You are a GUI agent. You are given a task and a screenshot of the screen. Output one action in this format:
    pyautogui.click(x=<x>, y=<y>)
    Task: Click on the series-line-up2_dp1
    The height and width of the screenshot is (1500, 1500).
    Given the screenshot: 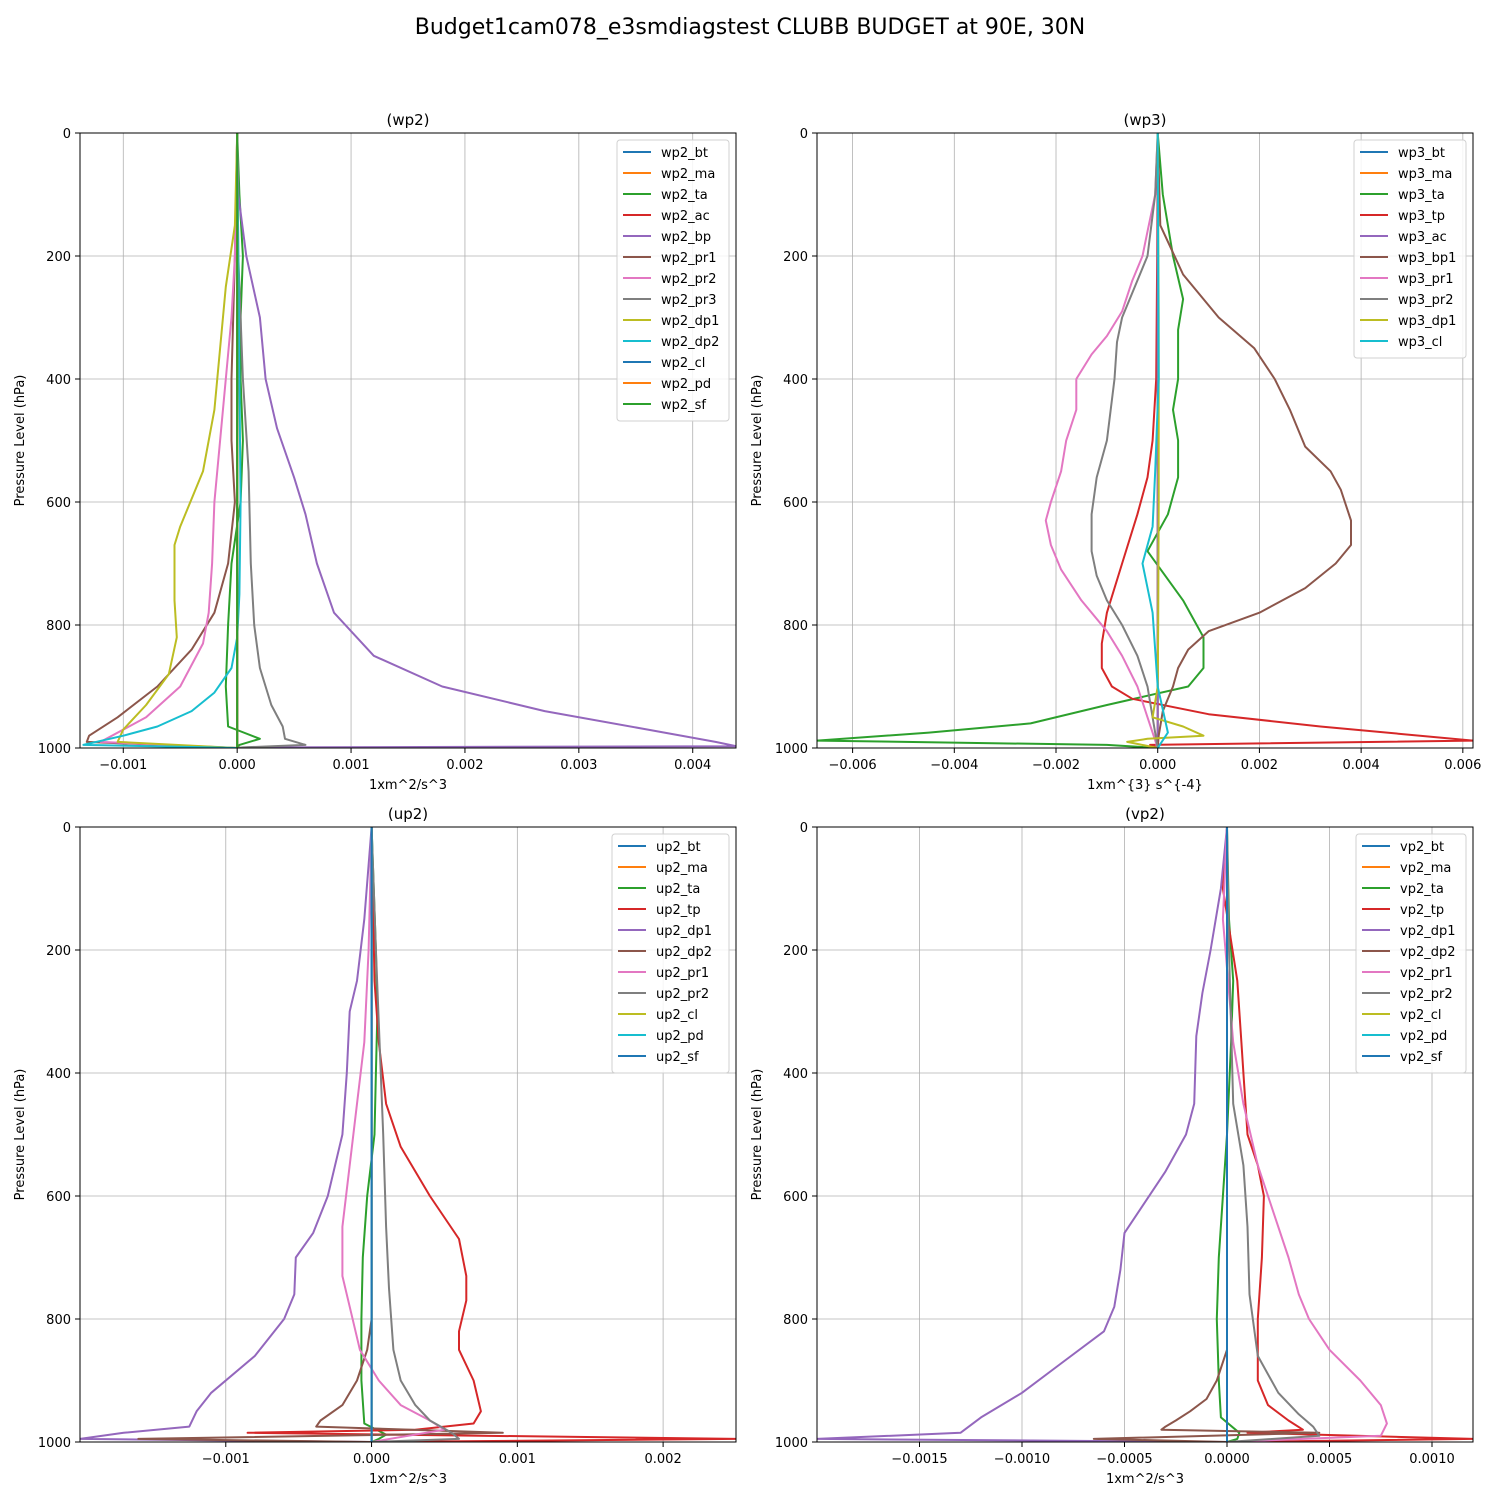 What is the action you would take?
    pyautogui.click(x=226, y=1134)
    